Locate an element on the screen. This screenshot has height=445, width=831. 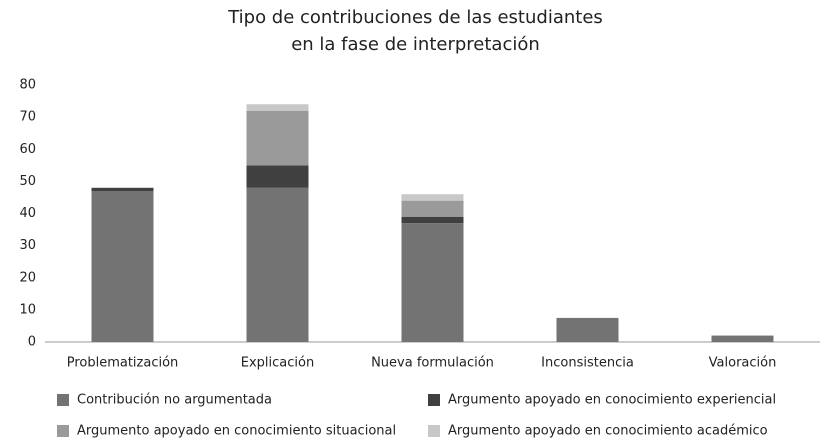
x-tick-label: Inconsistencia is located at coordinates (587, 363).